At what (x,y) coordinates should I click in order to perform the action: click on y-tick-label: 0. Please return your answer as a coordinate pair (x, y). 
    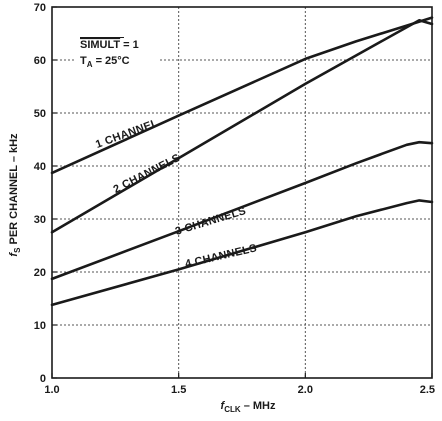
    Looking at the image, I should click on (43, 379).